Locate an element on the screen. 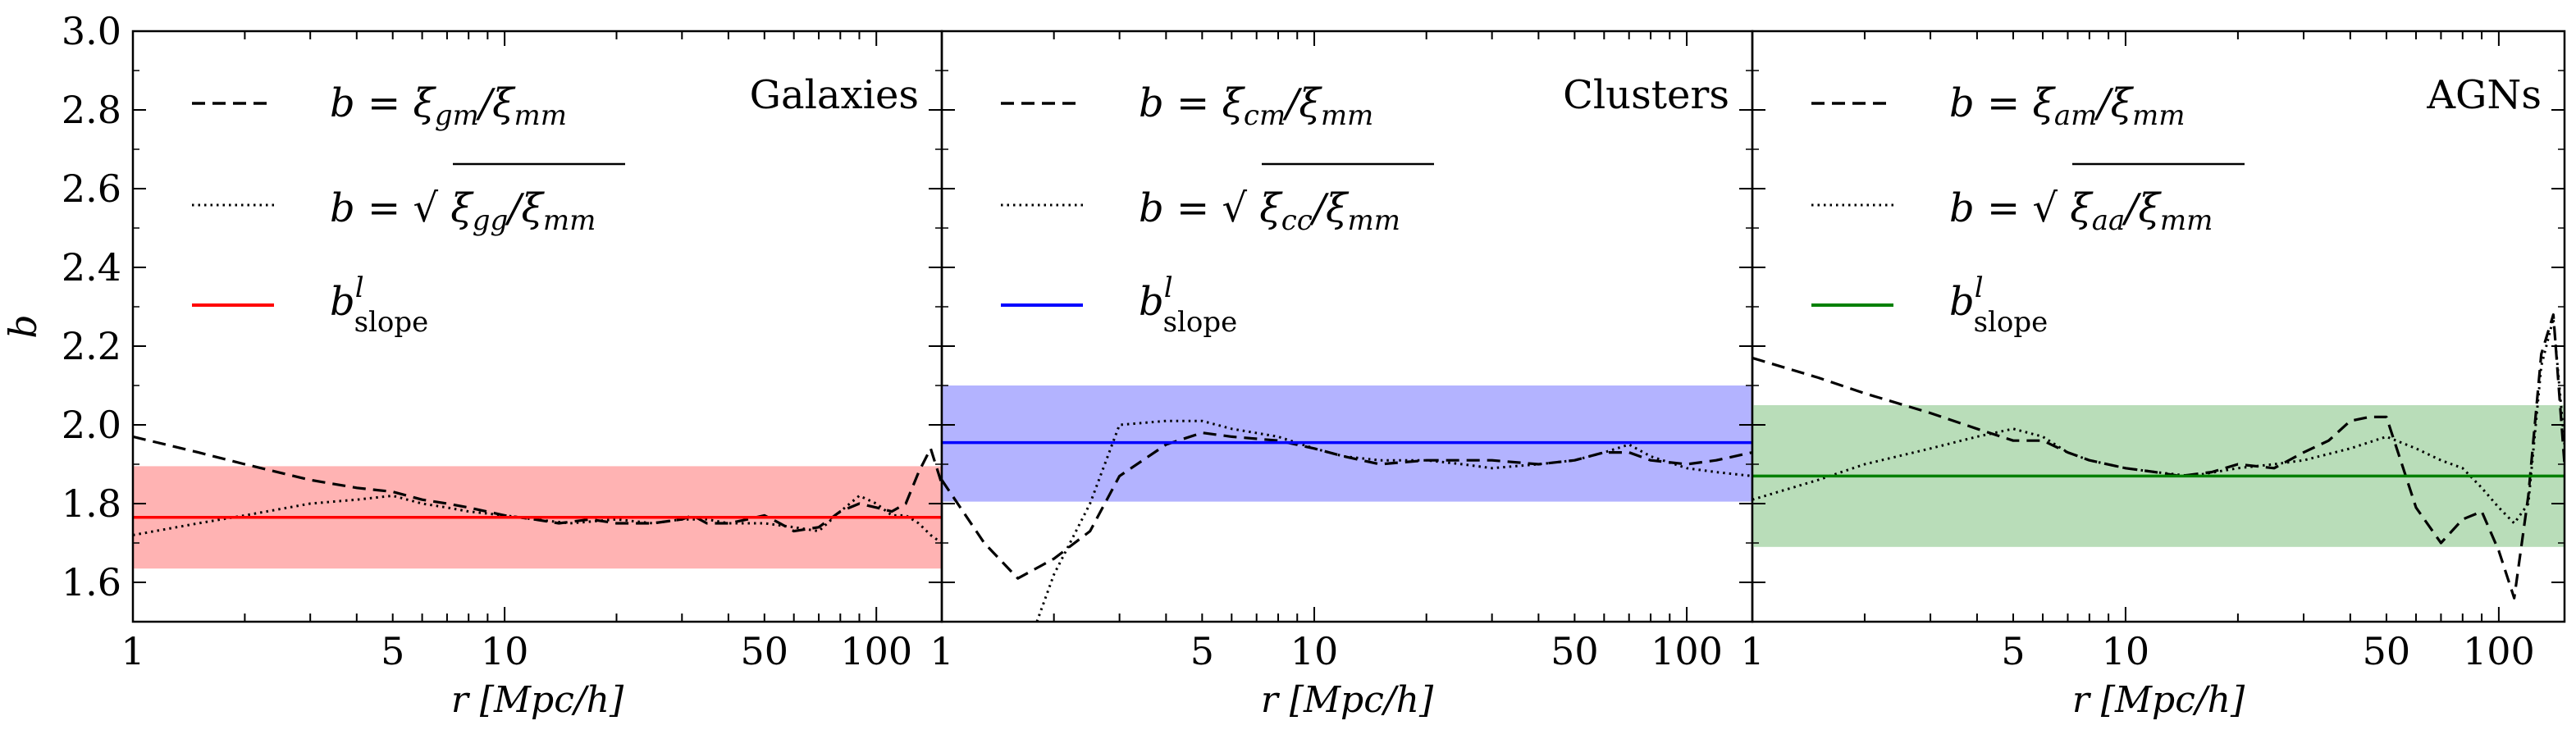  legend-subscript: cc is located at coordinates (1297, 220).